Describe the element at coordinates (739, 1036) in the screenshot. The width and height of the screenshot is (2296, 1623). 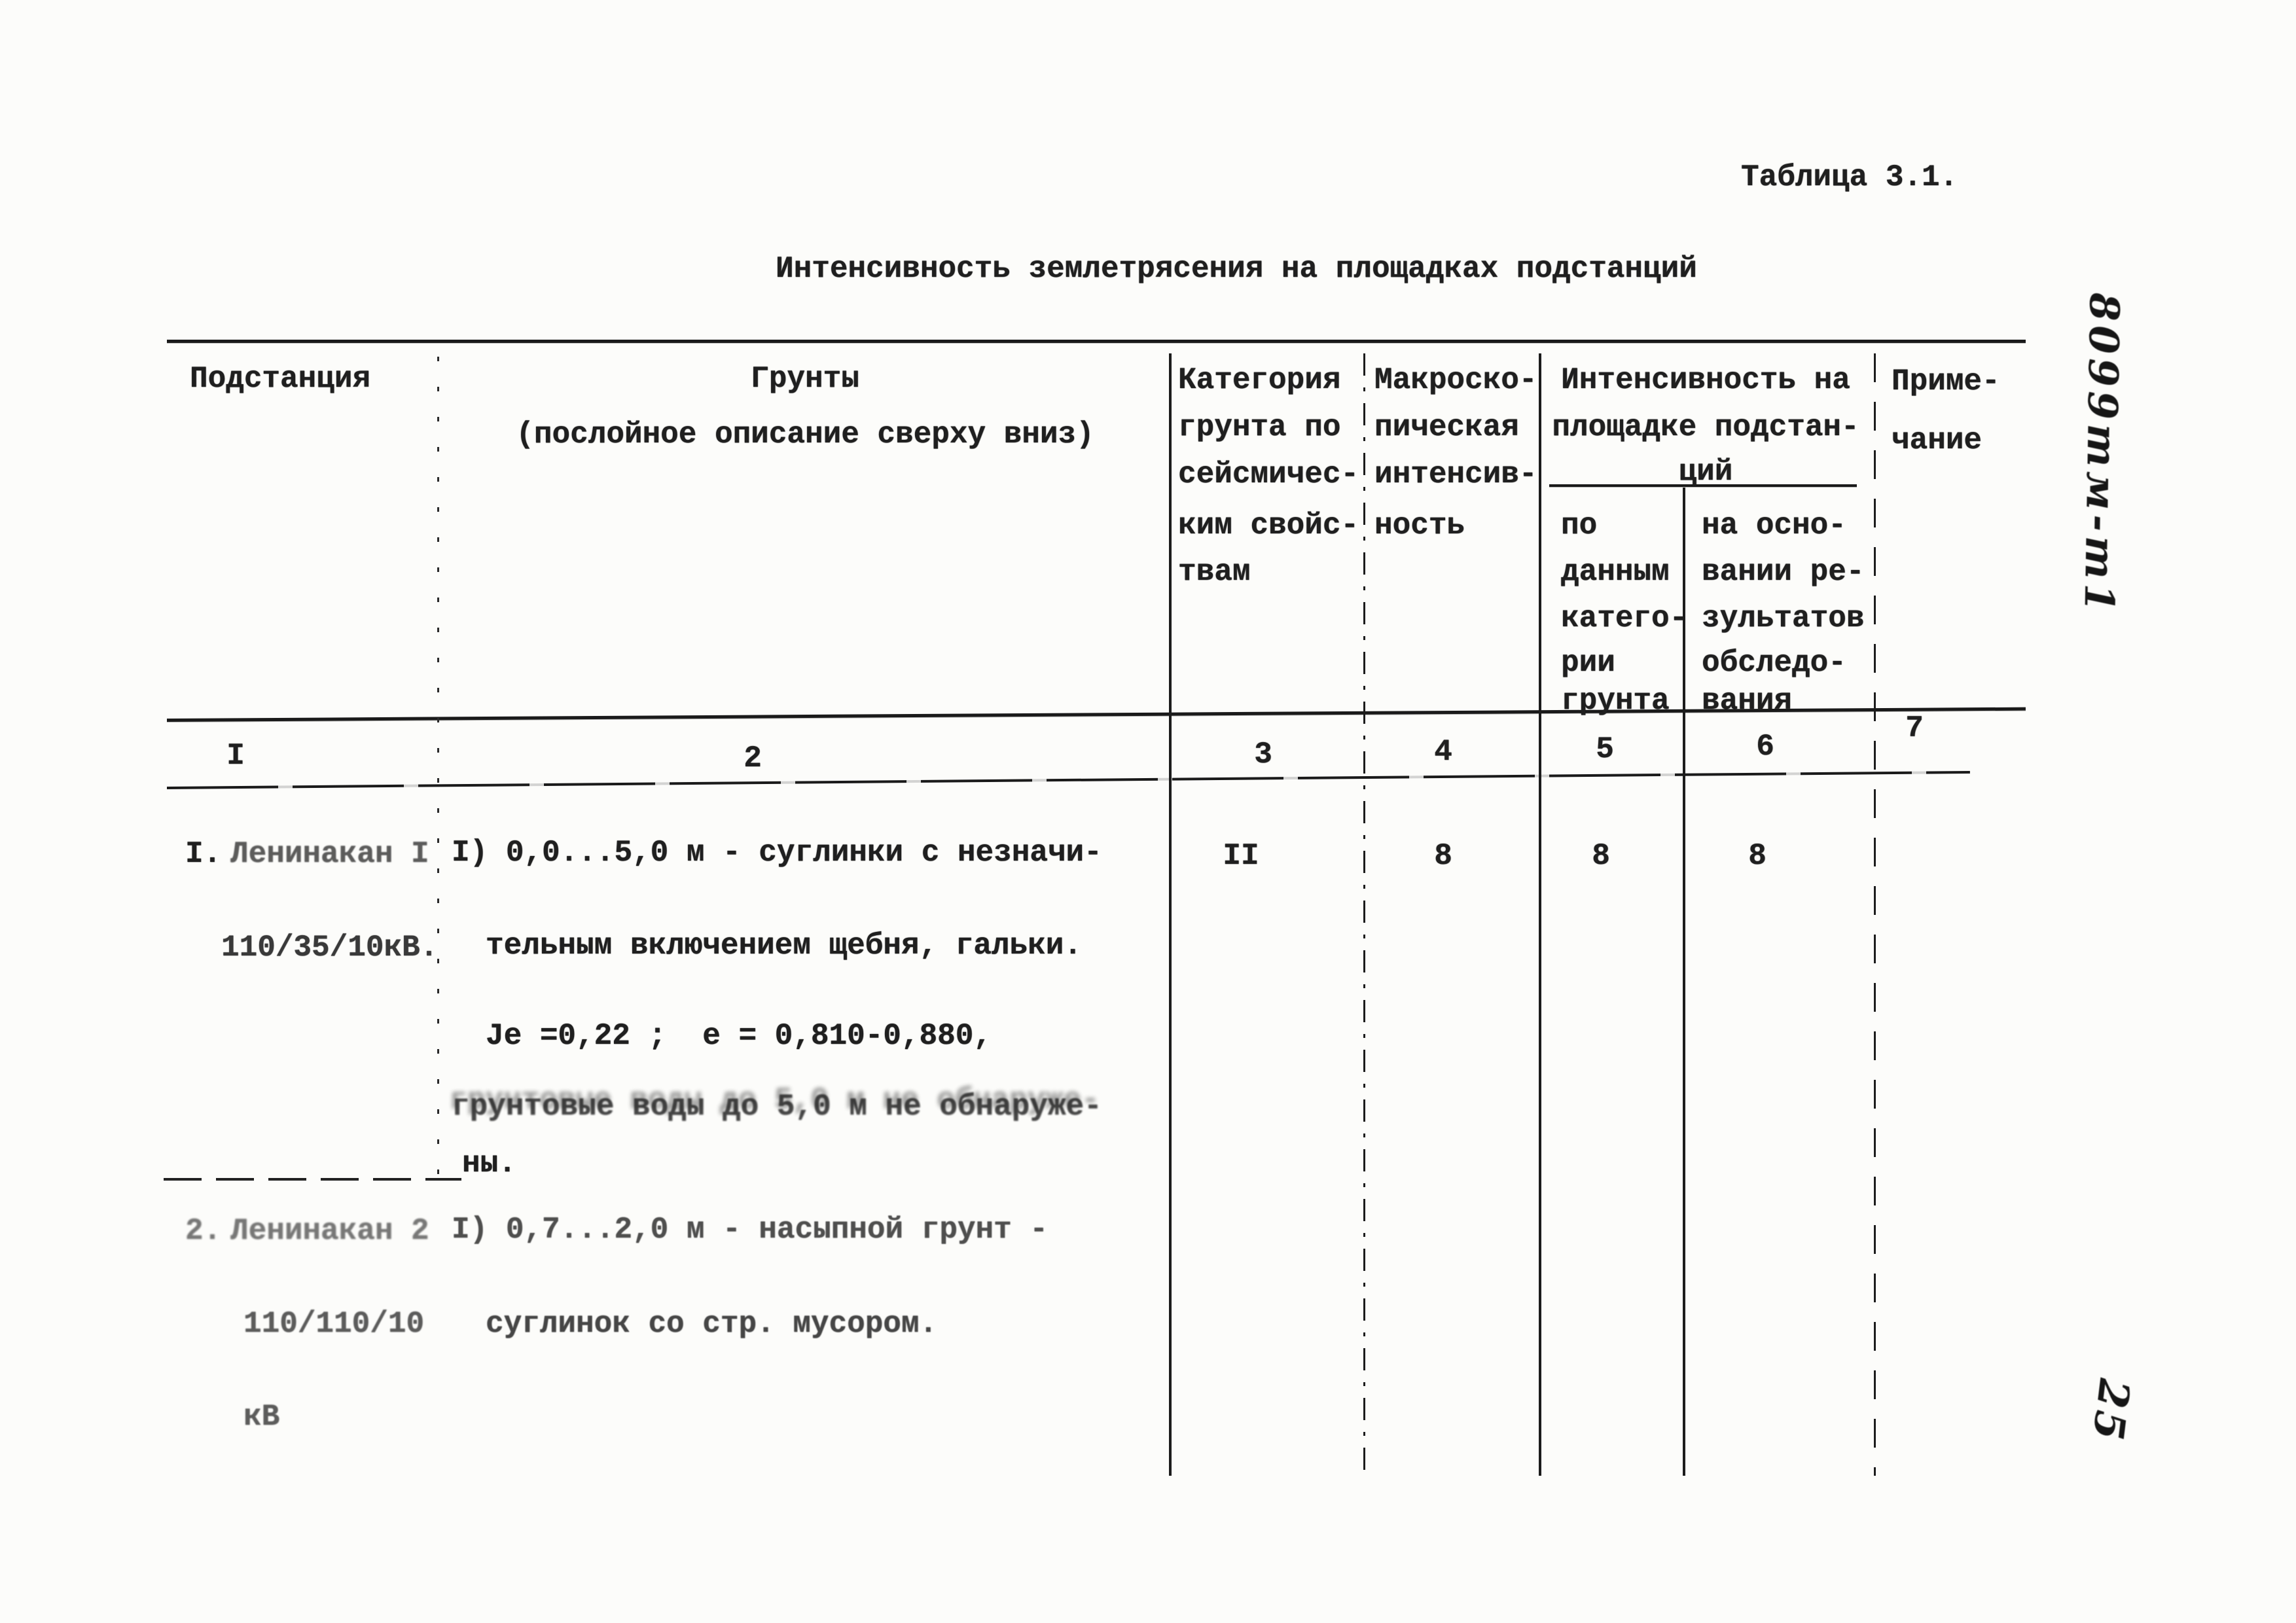
I see `row1-soil-line: Је =0,22 ; е = 0,810-0,880,` at that location.